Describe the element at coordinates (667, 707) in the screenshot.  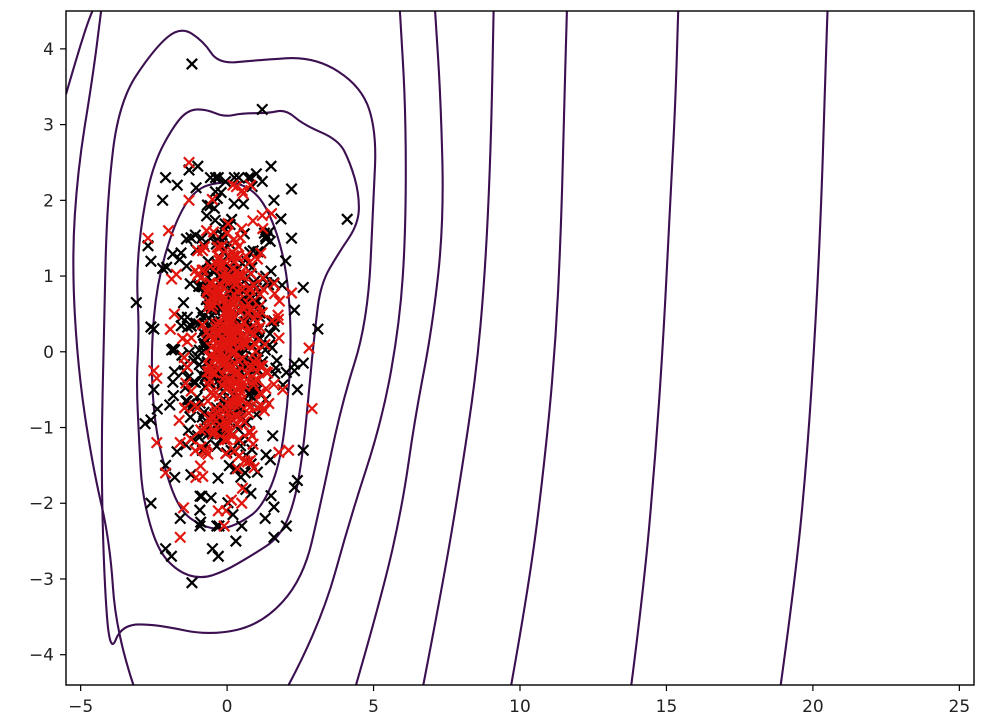
I see `x-tick-label: 15` at that location.